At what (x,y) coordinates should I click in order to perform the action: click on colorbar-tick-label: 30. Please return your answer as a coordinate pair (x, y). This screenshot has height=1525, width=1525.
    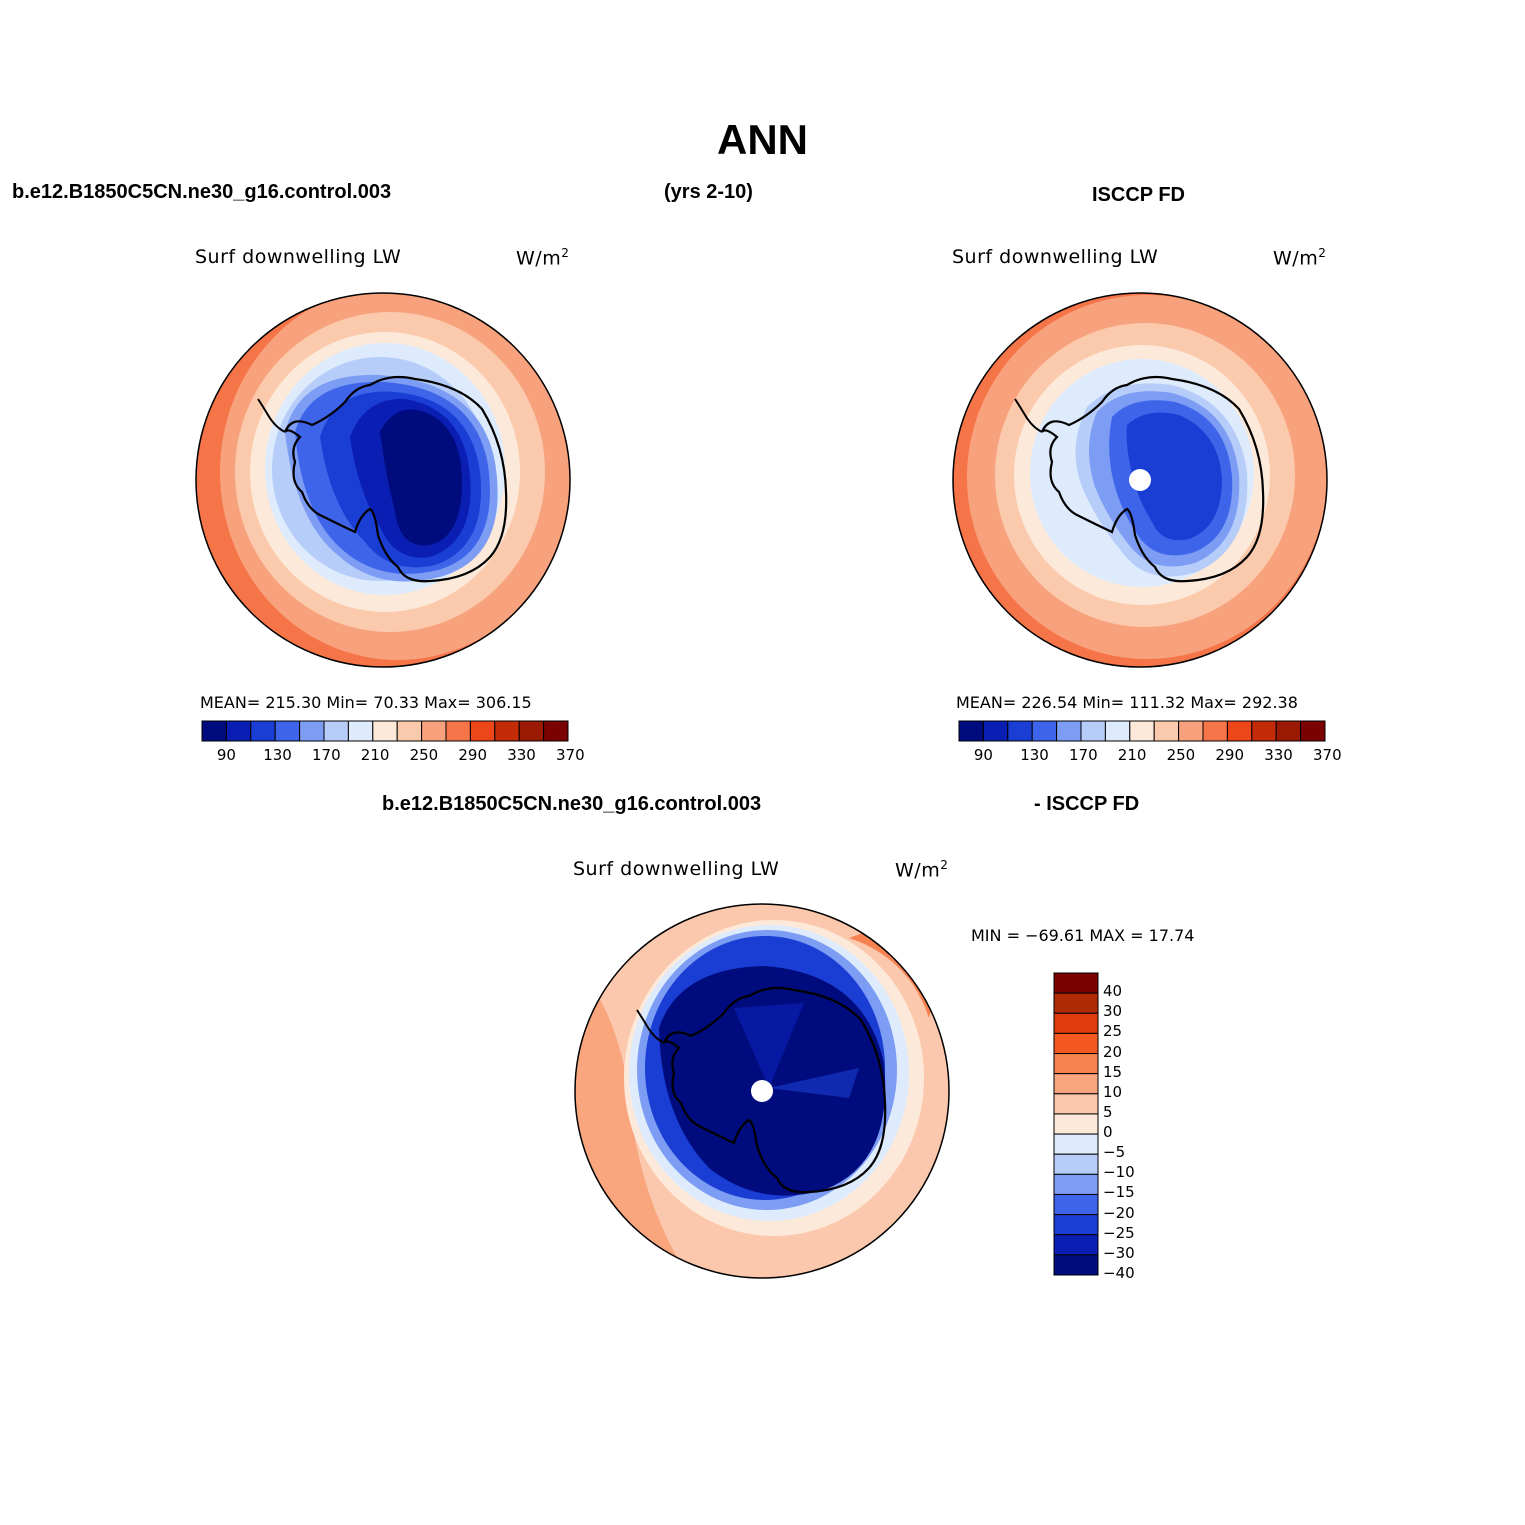
    Looking at the image, I should click on (1113, 1011).